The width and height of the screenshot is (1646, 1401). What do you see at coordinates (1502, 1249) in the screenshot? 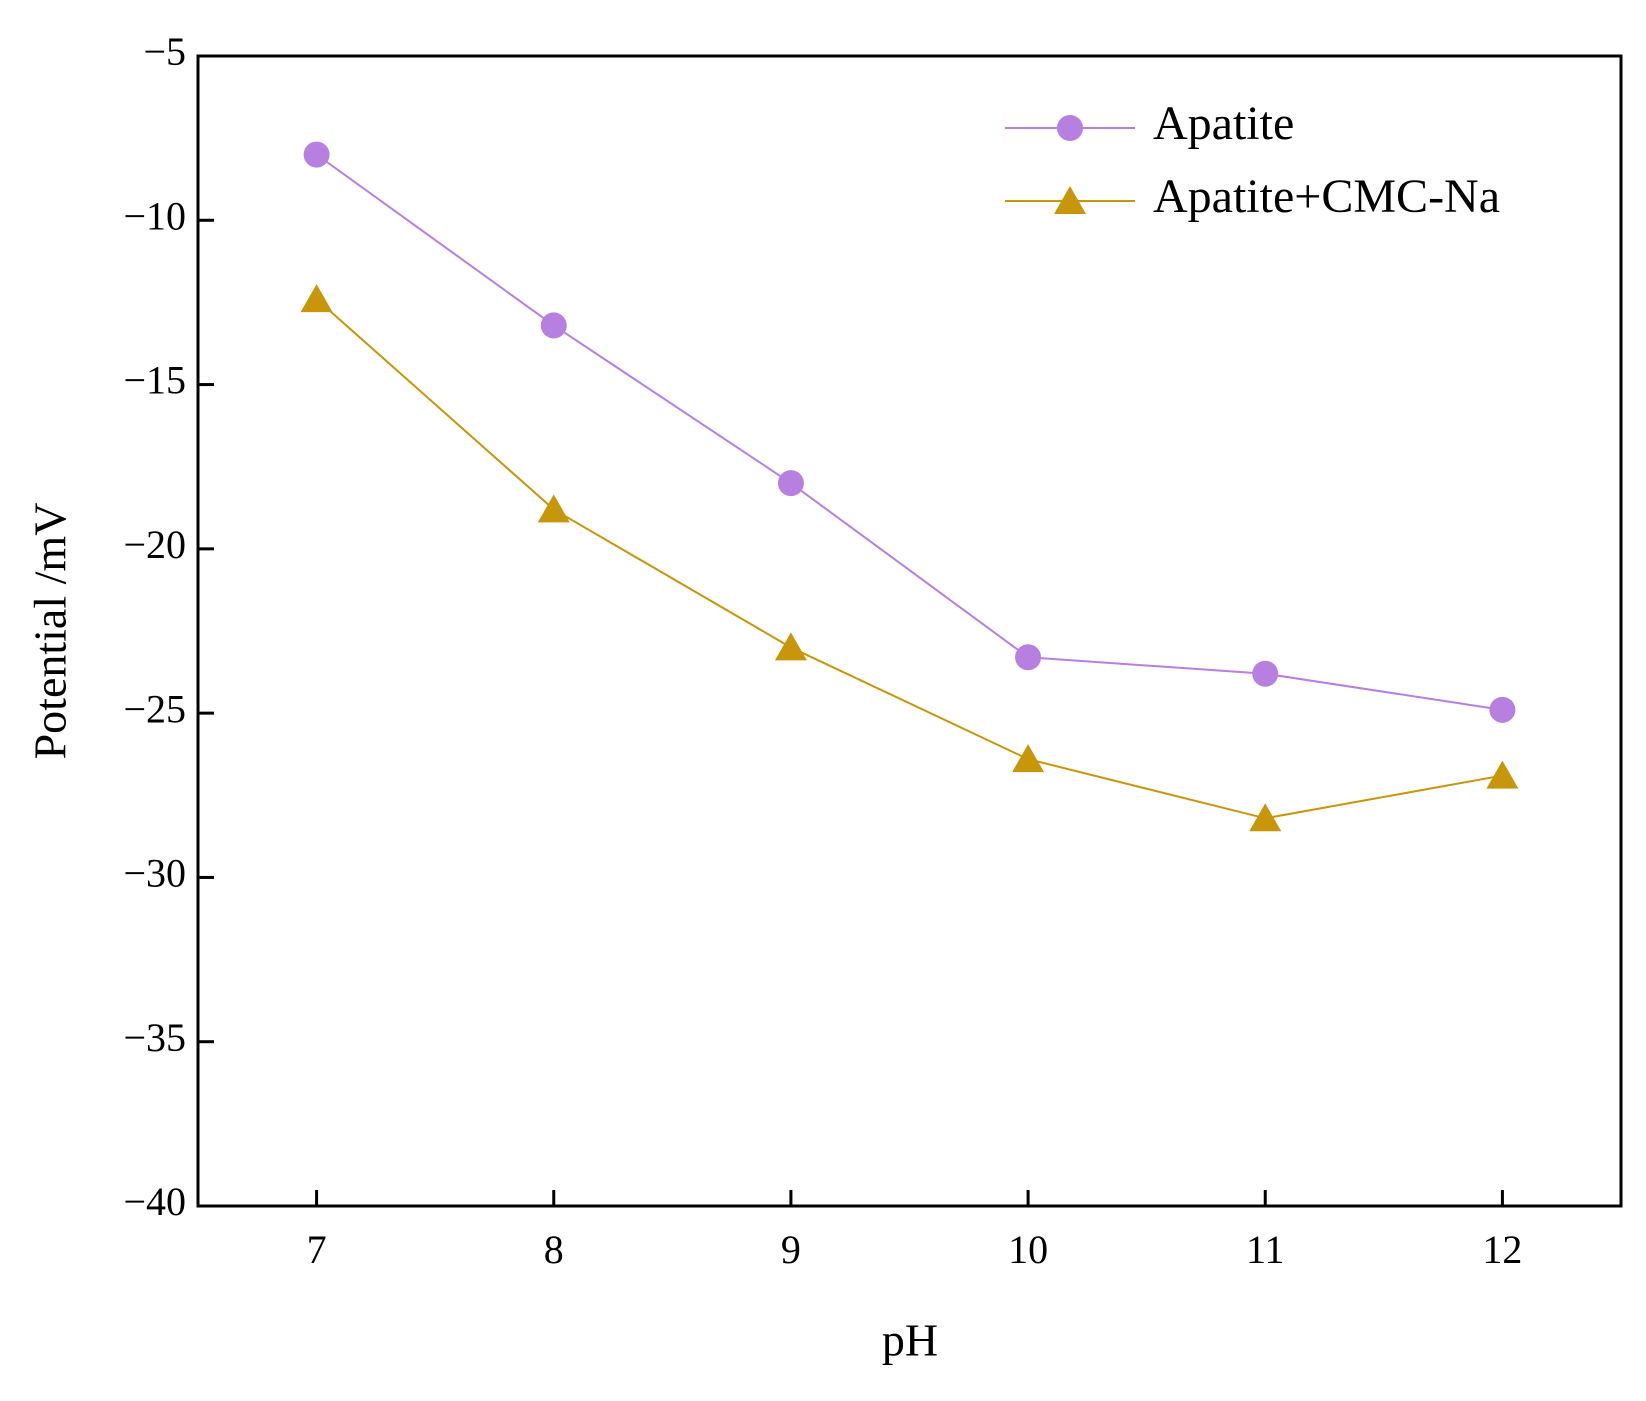
I see `x-tick-label: 12` at bounding box center [1502, 1249].